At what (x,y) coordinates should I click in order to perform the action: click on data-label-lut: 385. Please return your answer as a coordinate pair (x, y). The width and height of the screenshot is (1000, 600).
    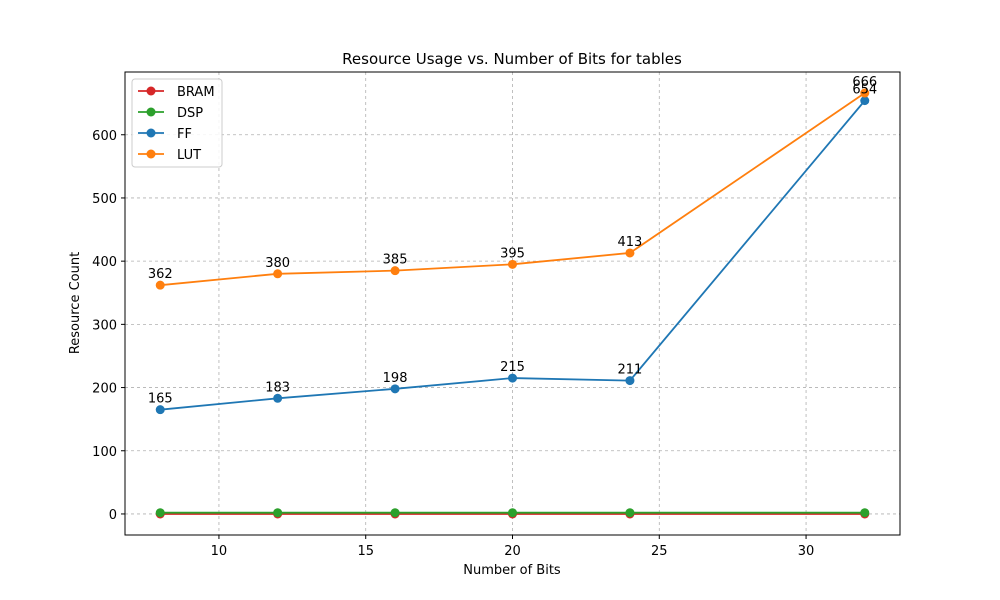
    Looking at the image, I should click on (395, 260).